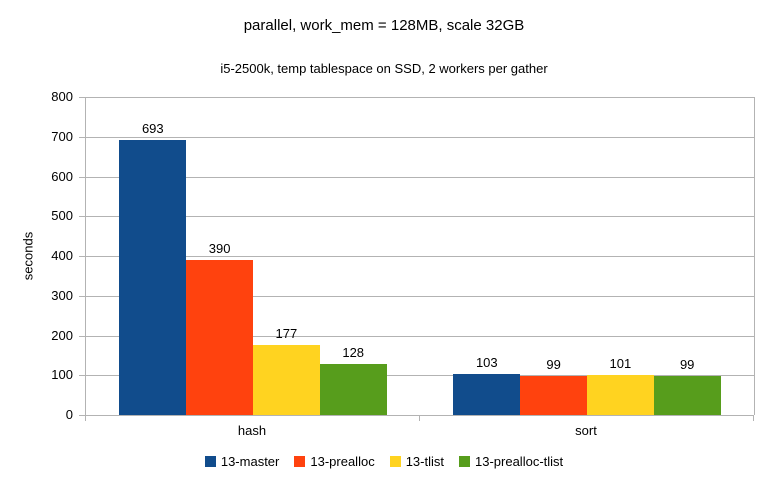  I want to click on x-category-label: hash, so click(252, 430).